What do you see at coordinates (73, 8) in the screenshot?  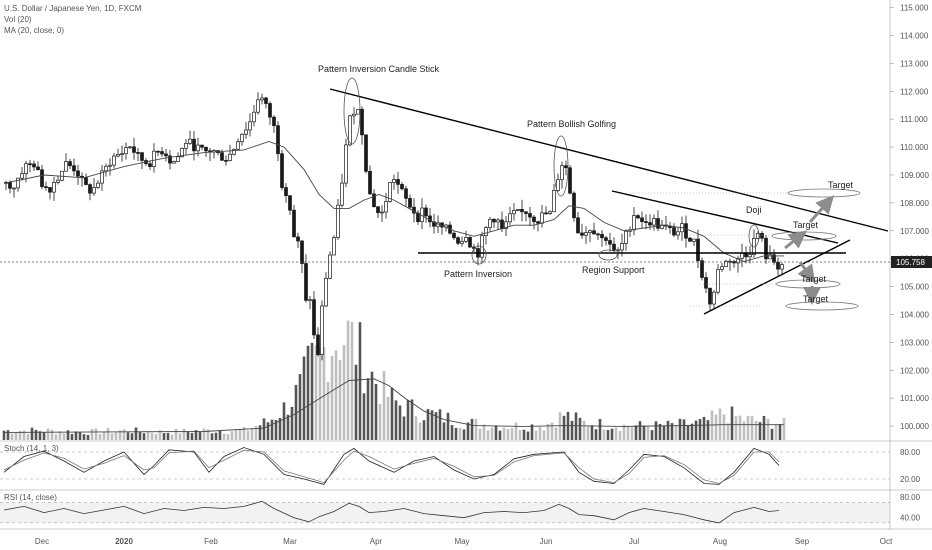 I see `symbol-title: U.S. Dollar / Japanese Yen, 1D, FXCM` at bounding box center [73, 8].